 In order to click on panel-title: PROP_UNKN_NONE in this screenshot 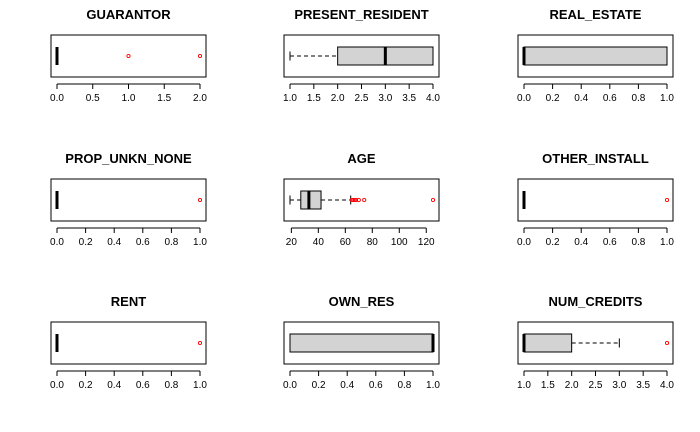, I will do `click(128, 158)`.